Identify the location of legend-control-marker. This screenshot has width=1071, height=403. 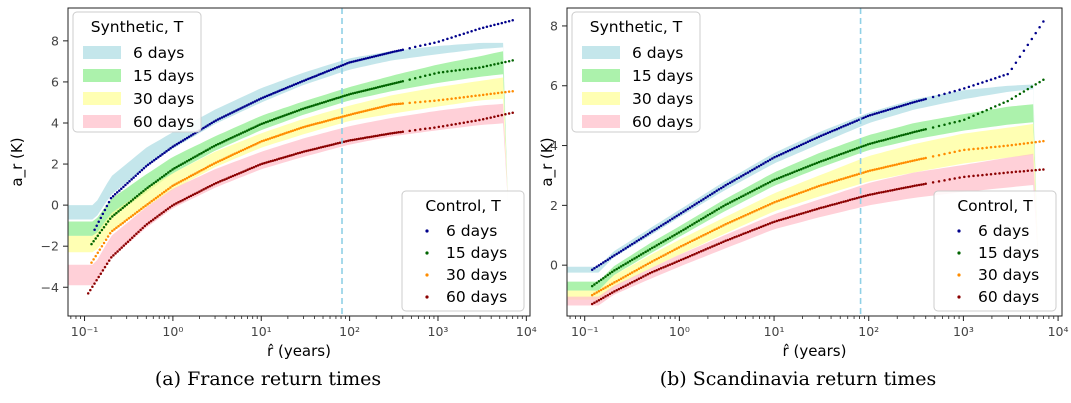
(427, 297).